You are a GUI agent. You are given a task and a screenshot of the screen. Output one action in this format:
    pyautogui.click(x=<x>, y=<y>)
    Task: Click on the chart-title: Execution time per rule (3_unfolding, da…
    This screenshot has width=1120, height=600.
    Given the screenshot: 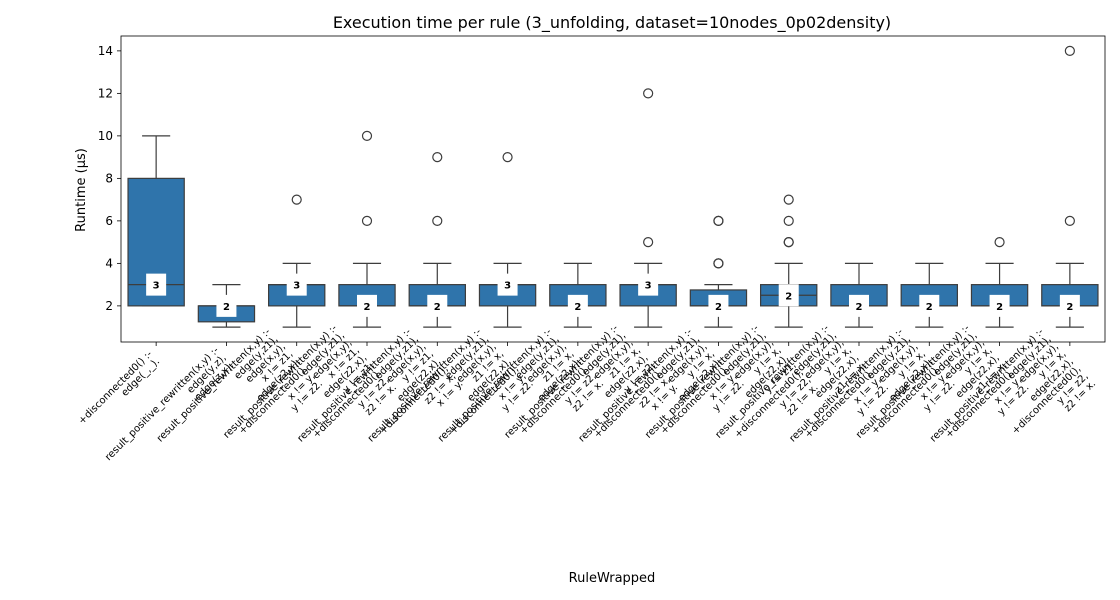 What is the action you would take?
    pyautogui.click(x=612, y=23)
    